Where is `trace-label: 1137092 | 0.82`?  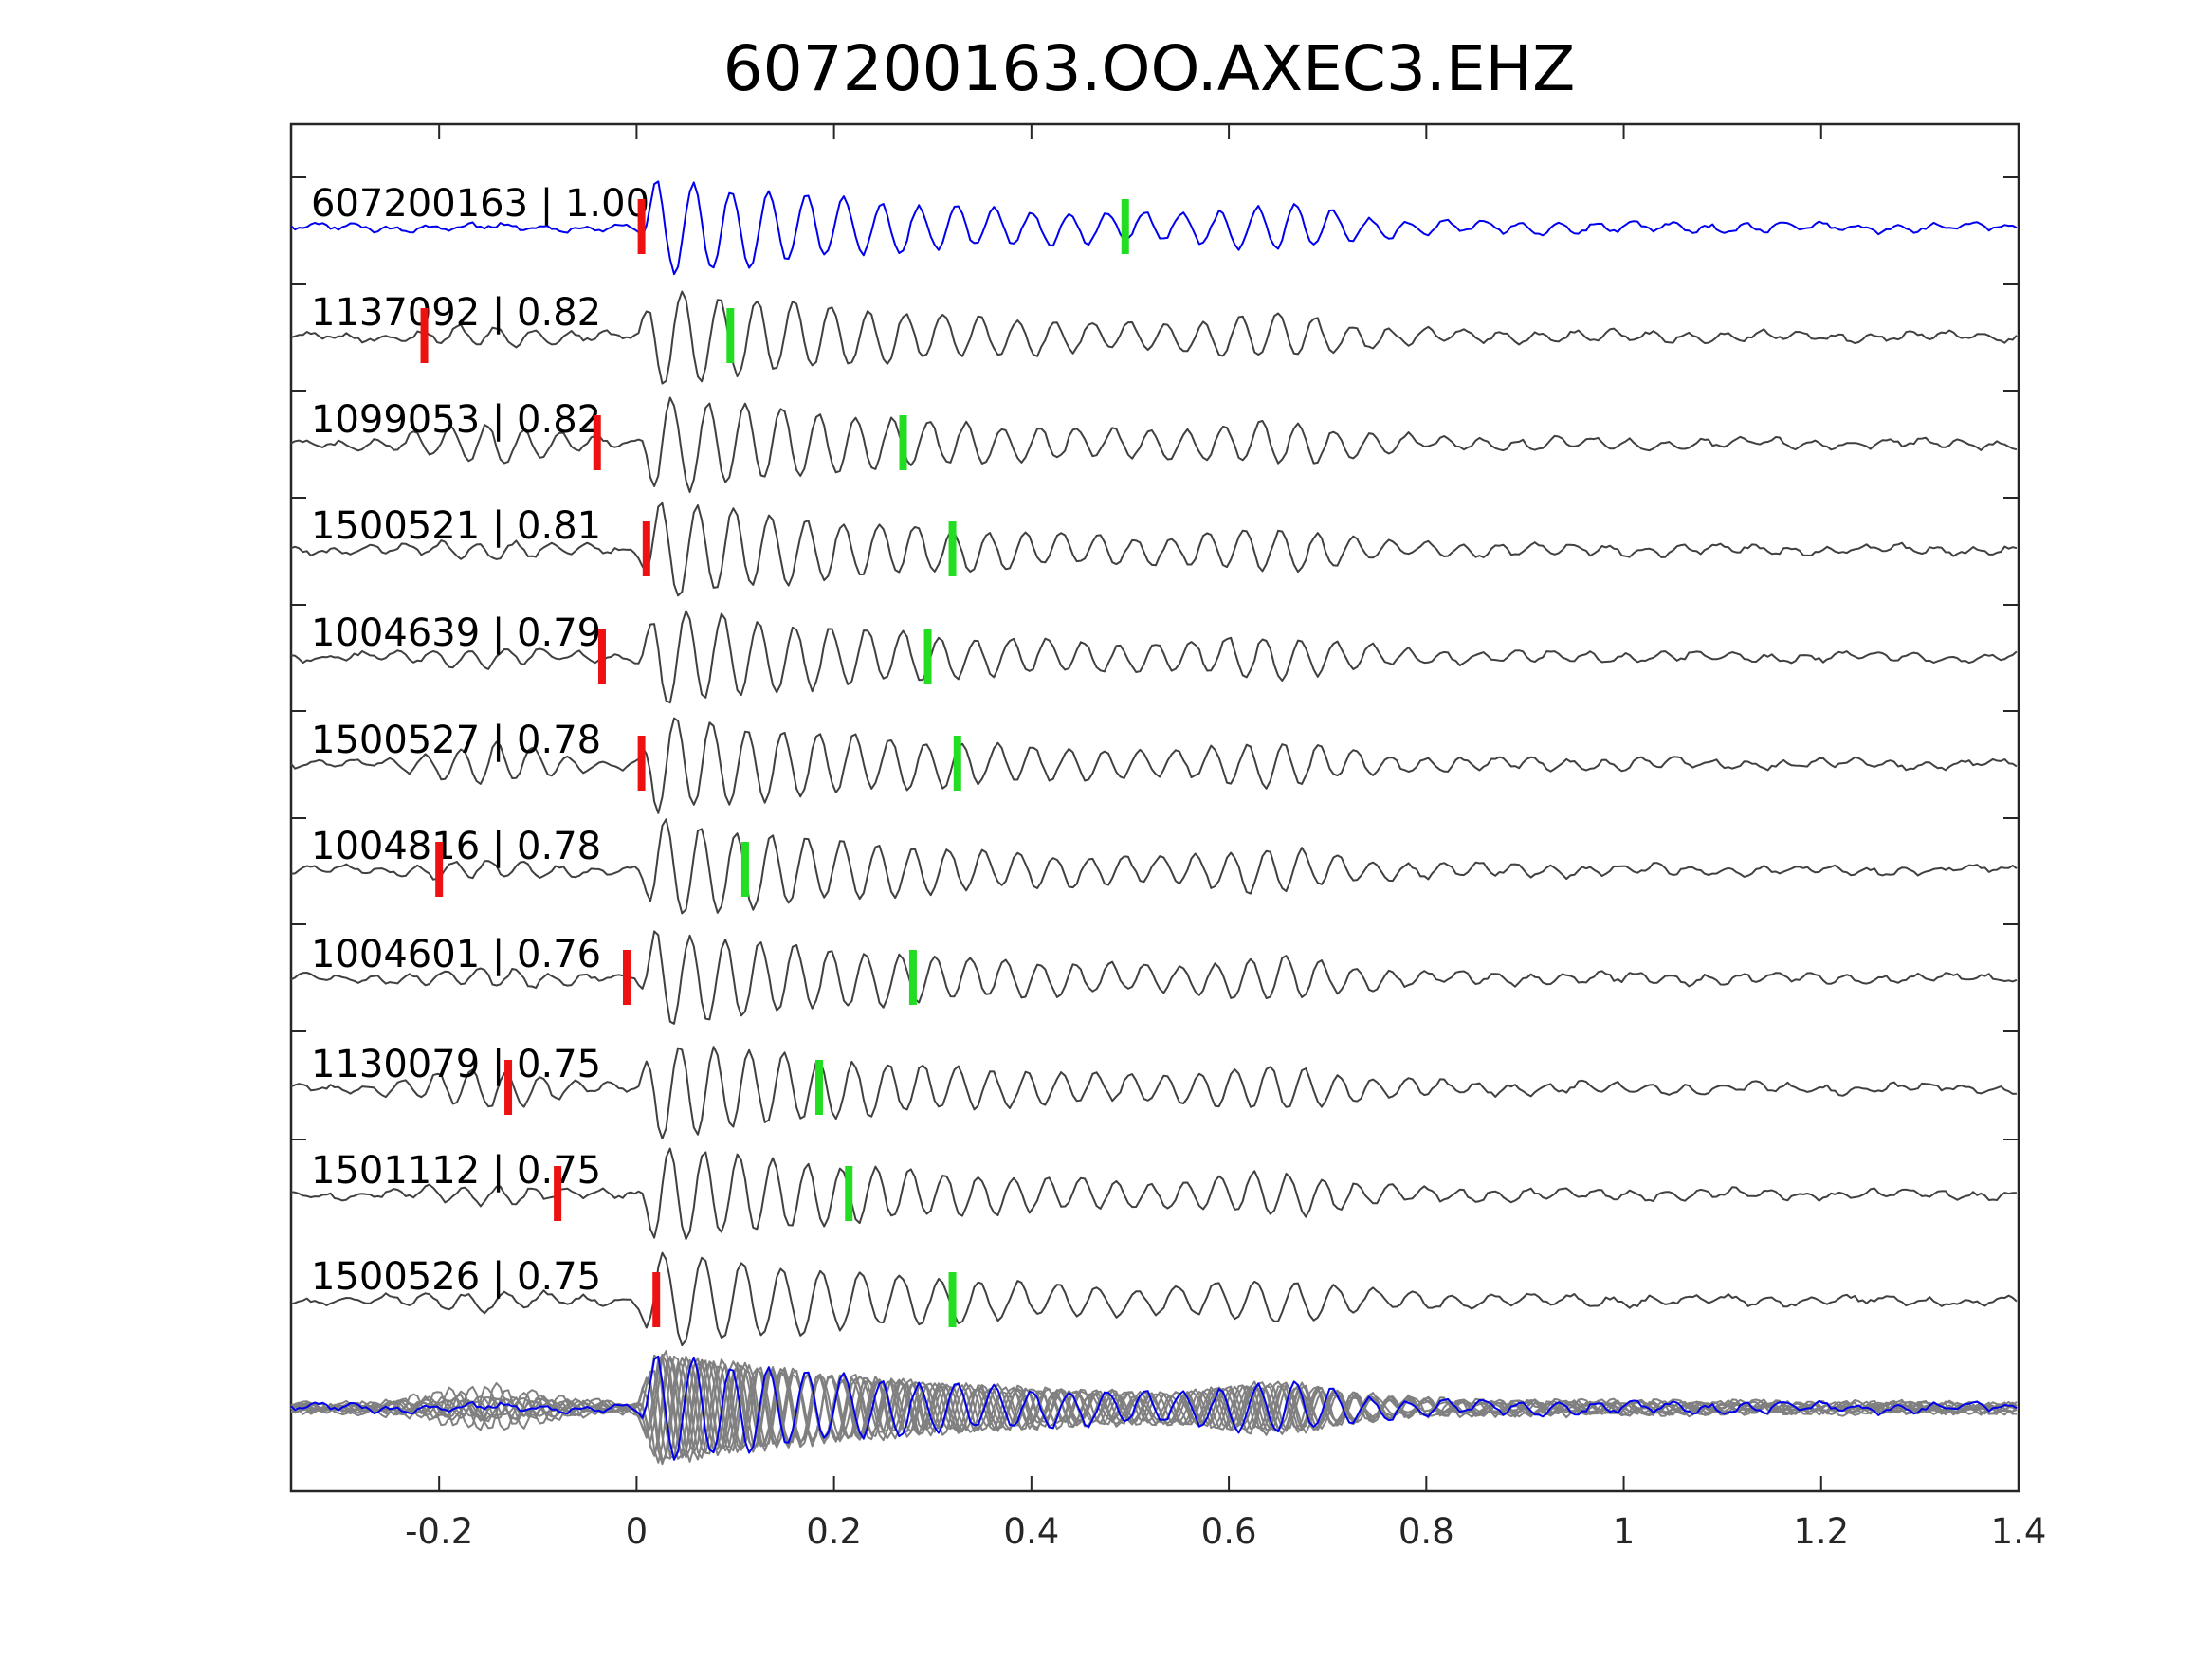
trace-label: 1137092 | 0.82 is located at coordinates (456, 313).